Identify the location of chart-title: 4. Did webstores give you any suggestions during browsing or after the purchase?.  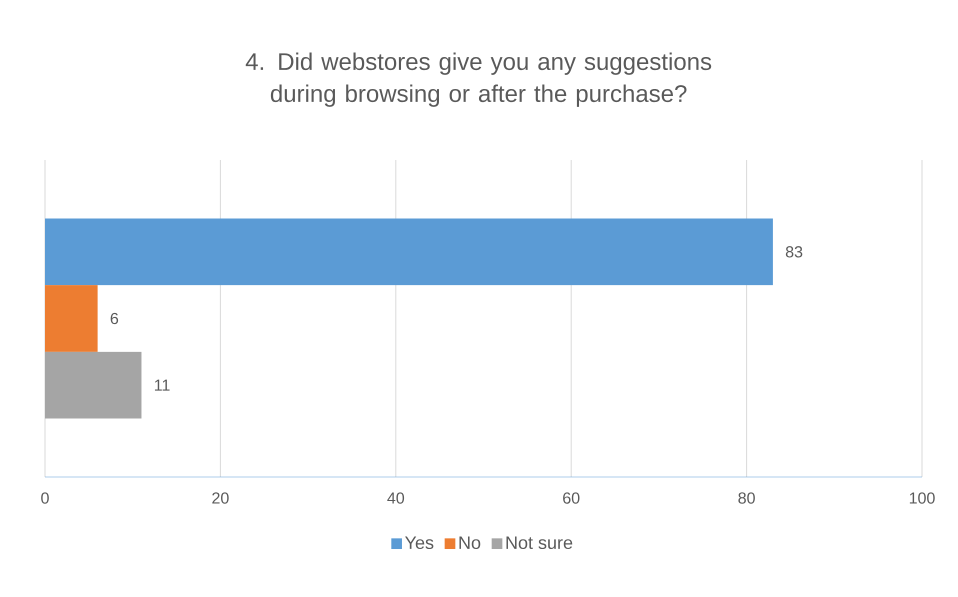
(479, 79).